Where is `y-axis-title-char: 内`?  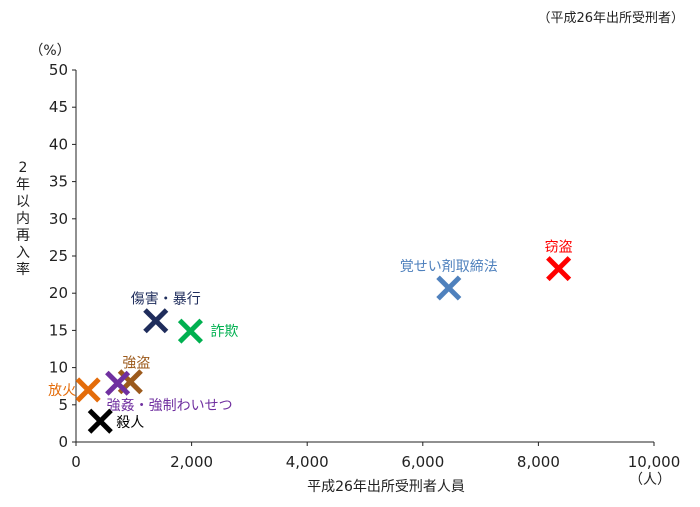
y-axis-title-char: 内 is located at coordinates (23, 219).